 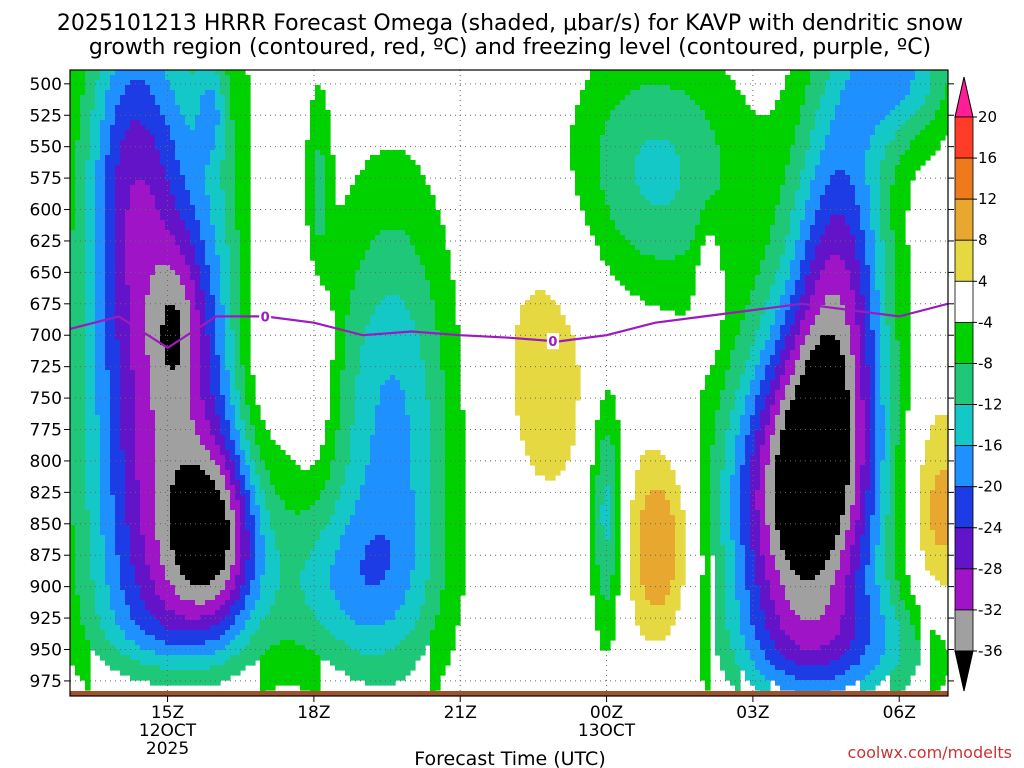 What do you see at coordinates (46, 619) in the screenshot?
I see `y-tick-label: 925` at bounding box center [46, 619].